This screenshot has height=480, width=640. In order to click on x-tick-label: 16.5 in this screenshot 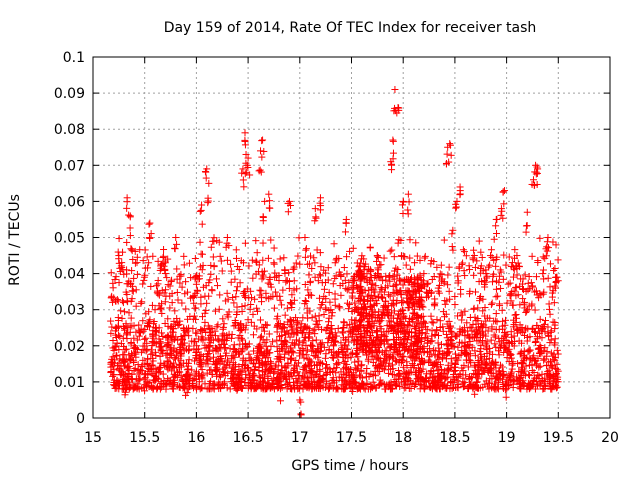, I will do `click(248, 438)`.